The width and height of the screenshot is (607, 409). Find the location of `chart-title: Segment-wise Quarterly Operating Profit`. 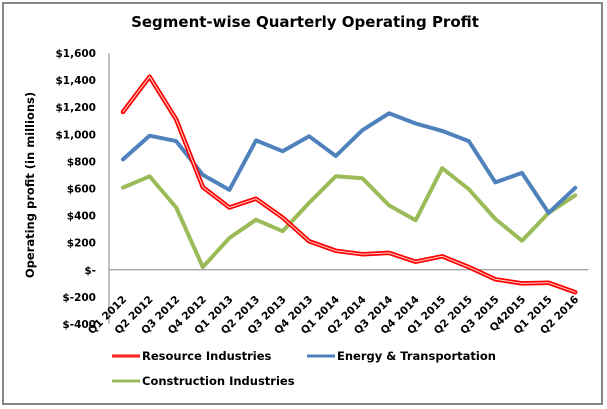

chart-title: Segment-wise Quarterly Operating Profit is located at coordinates (305, 22).